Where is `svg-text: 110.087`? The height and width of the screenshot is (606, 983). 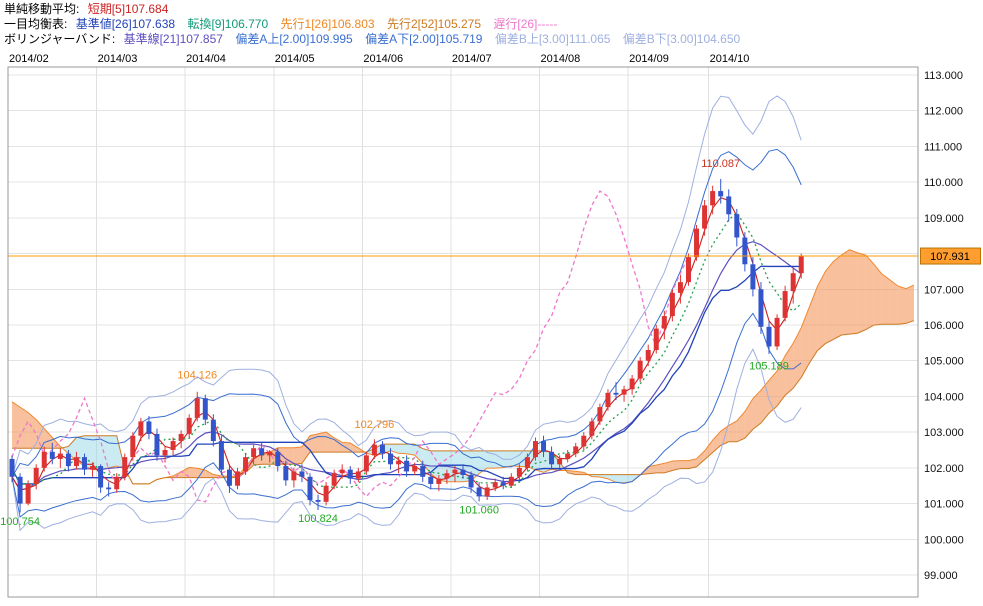
svg-text: 110.087 is located at coordinates (720, 164).